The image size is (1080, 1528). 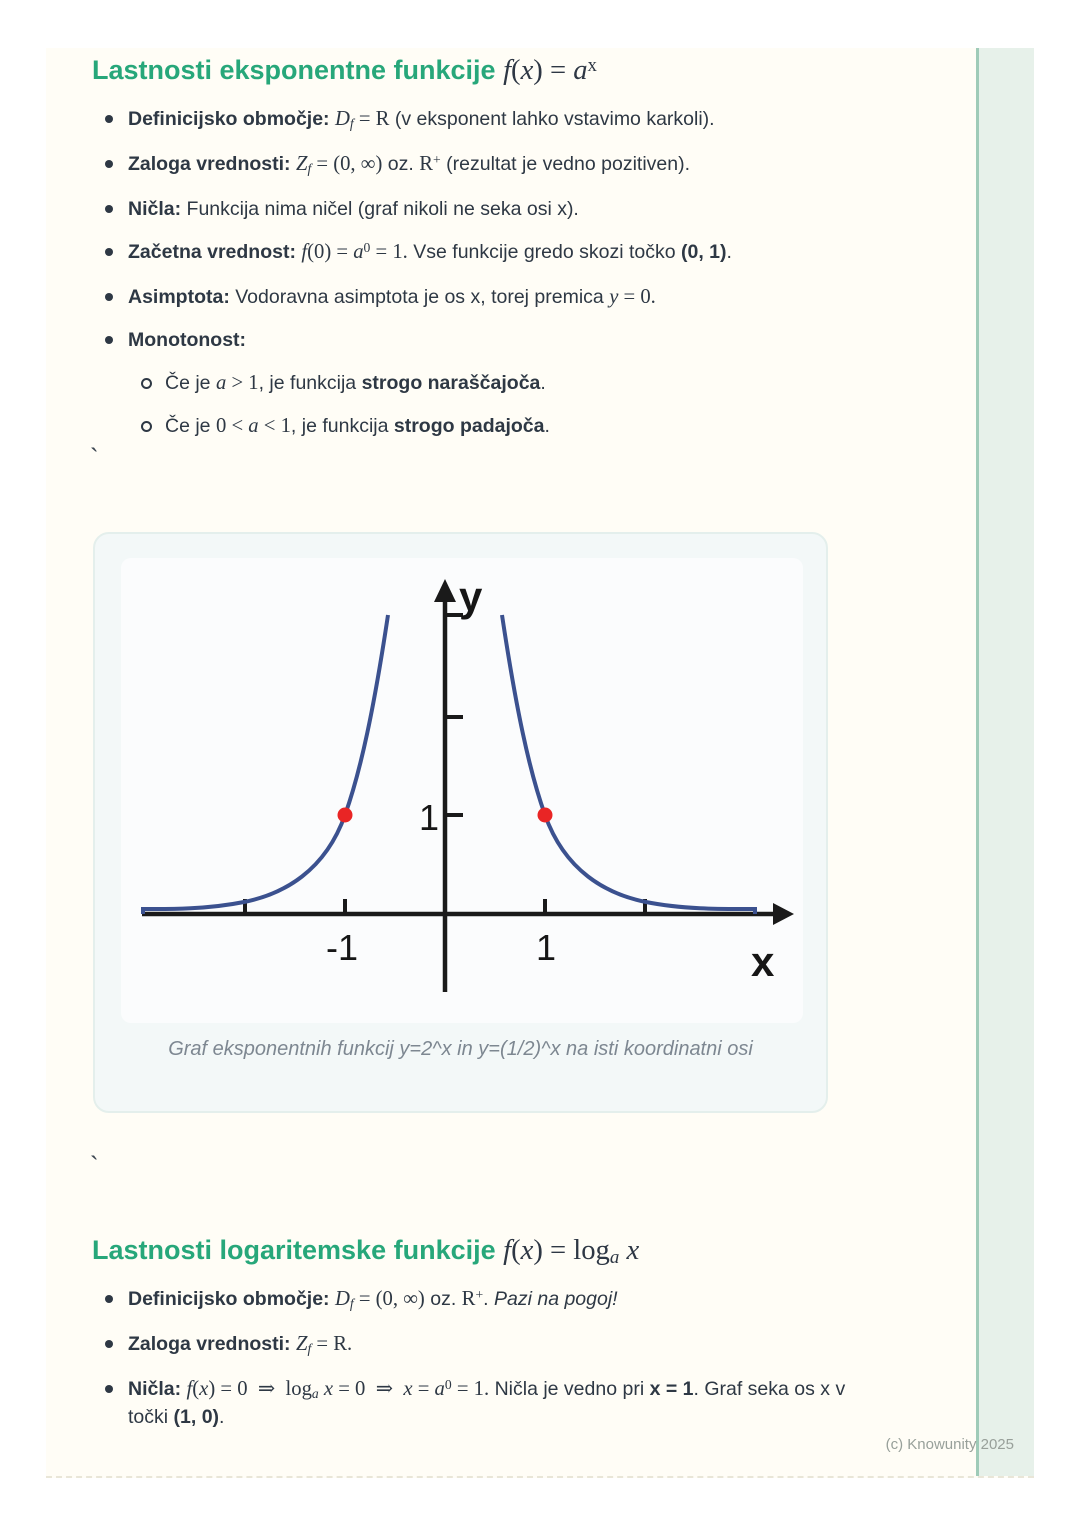 I want to click on text-segment: 0 <, so click(x=232, y=426).